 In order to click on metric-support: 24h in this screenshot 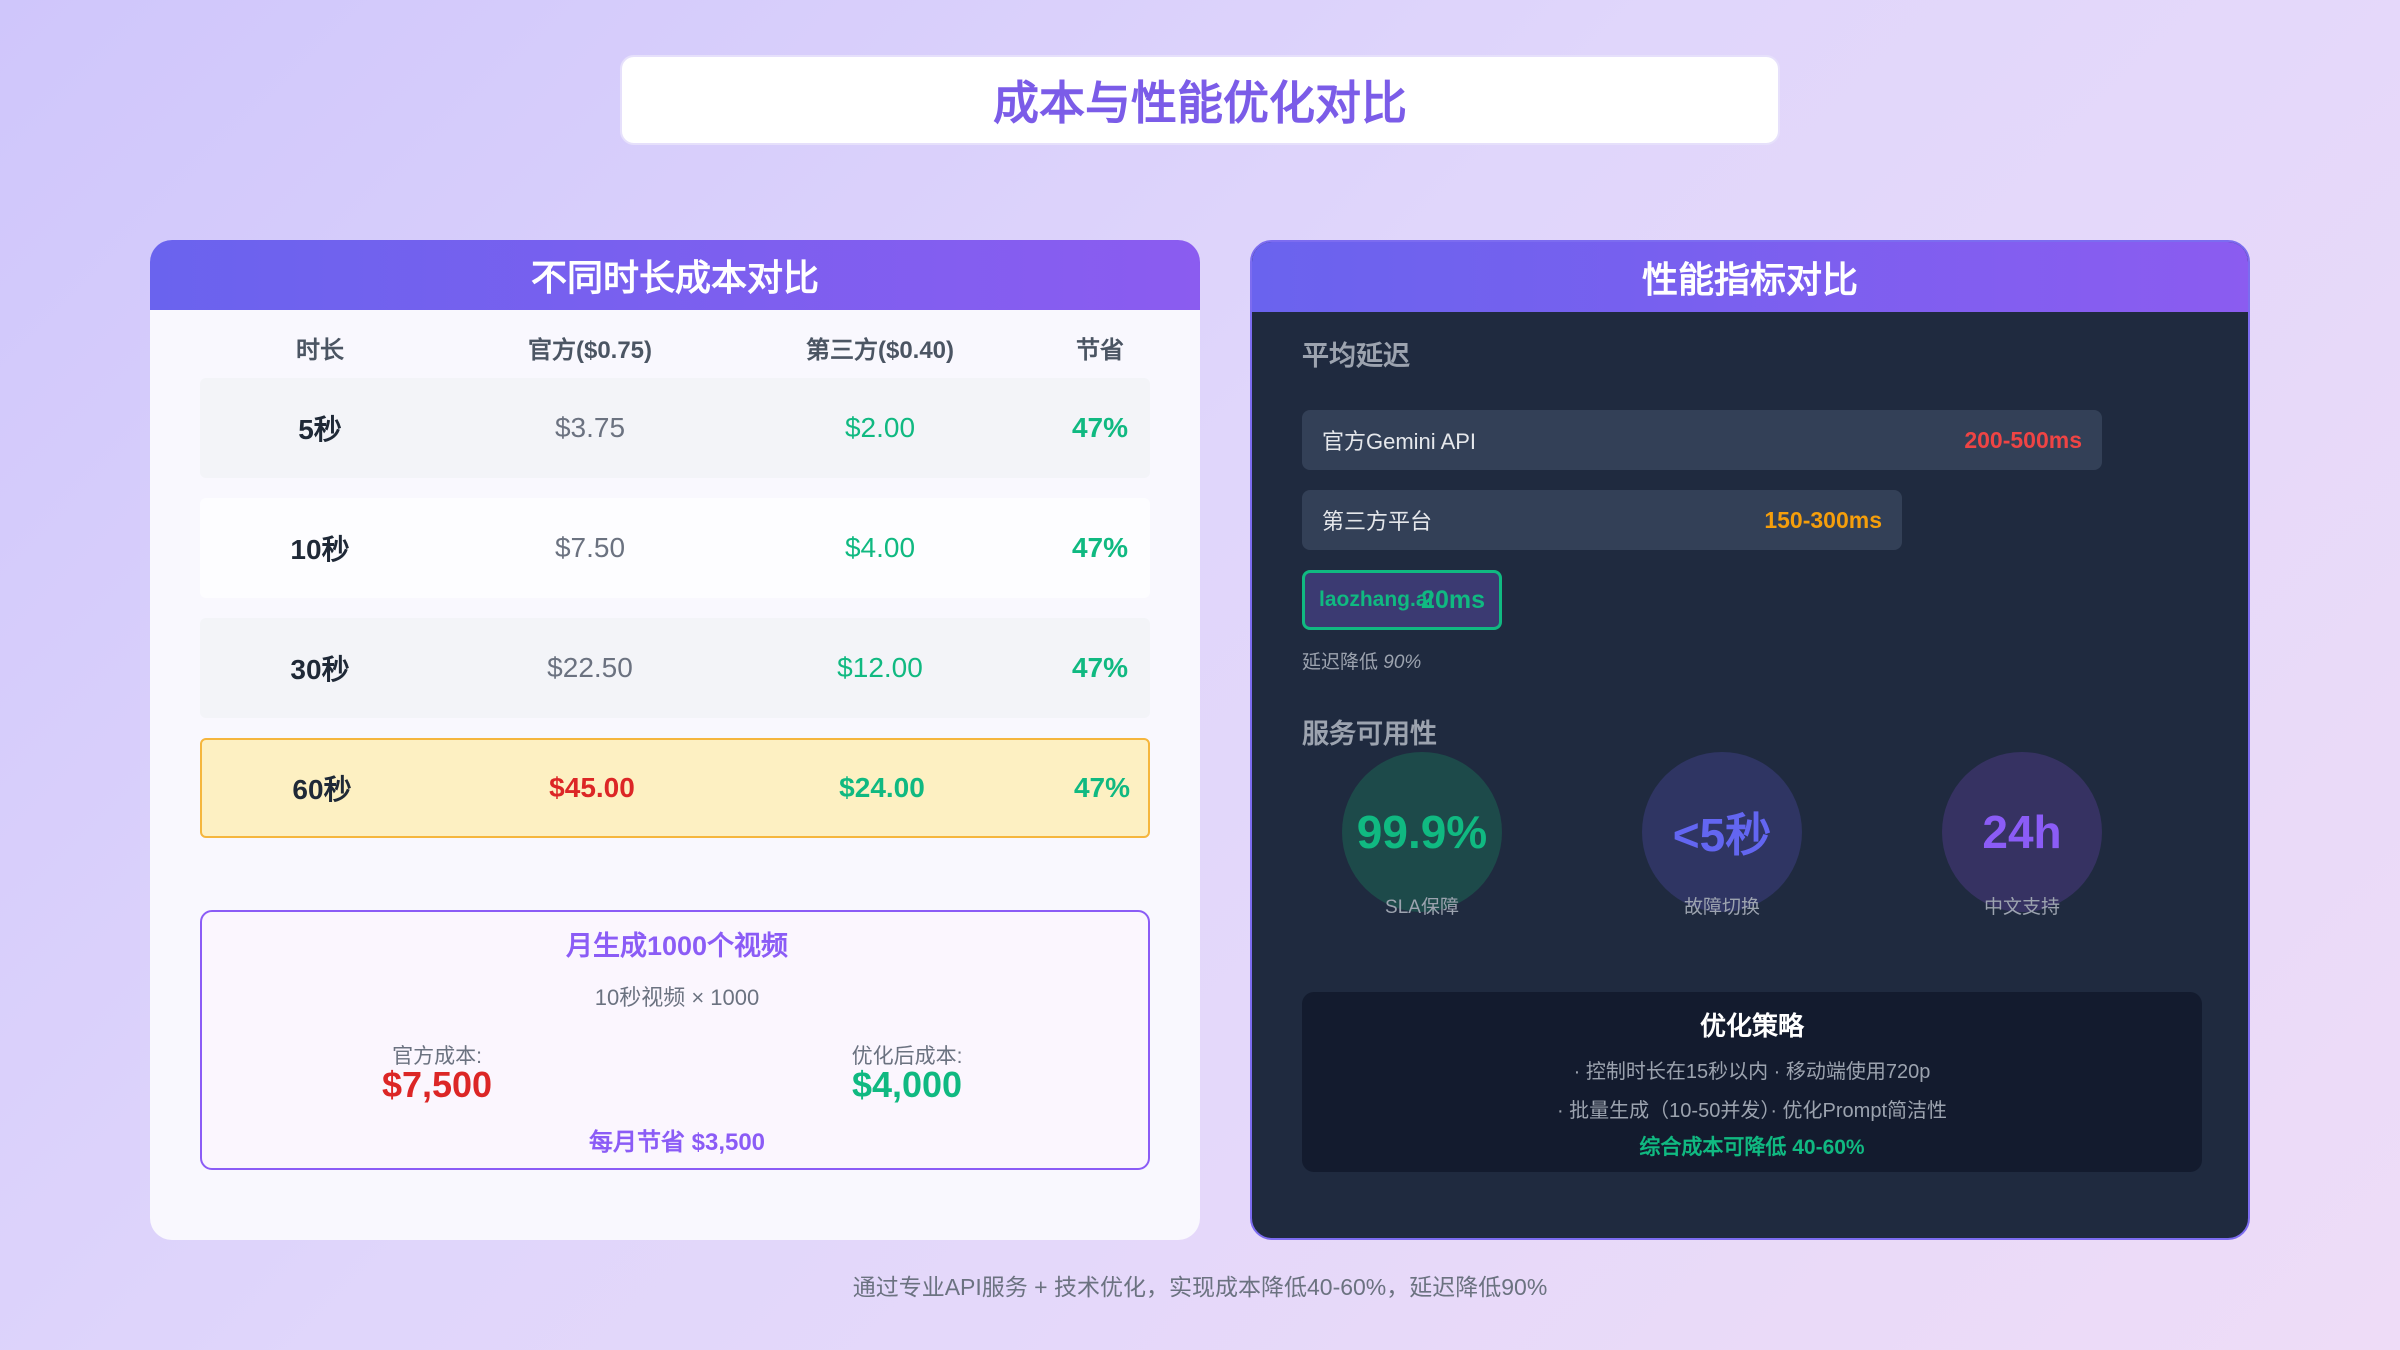, I will do `click(2022, 832)`.